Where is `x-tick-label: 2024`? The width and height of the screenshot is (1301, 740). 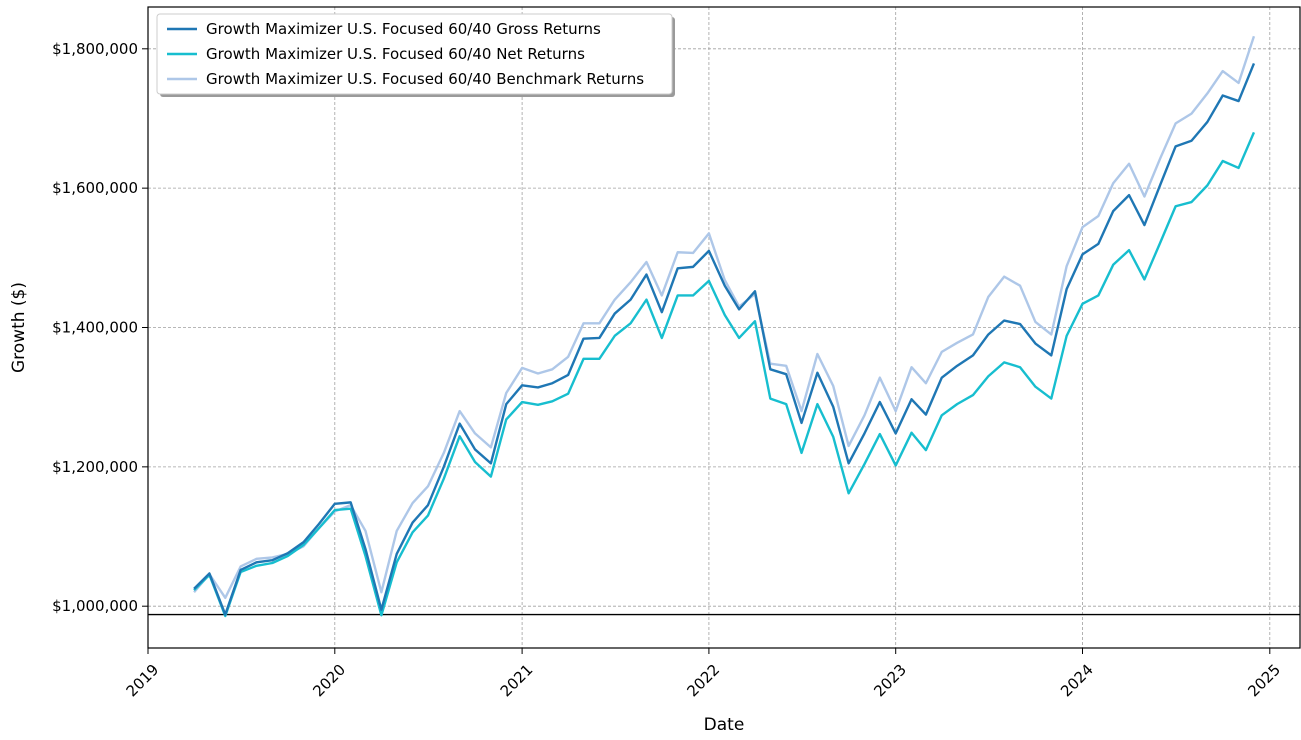
x-tick-label: 2024 is located at coordinates (1077, 681).